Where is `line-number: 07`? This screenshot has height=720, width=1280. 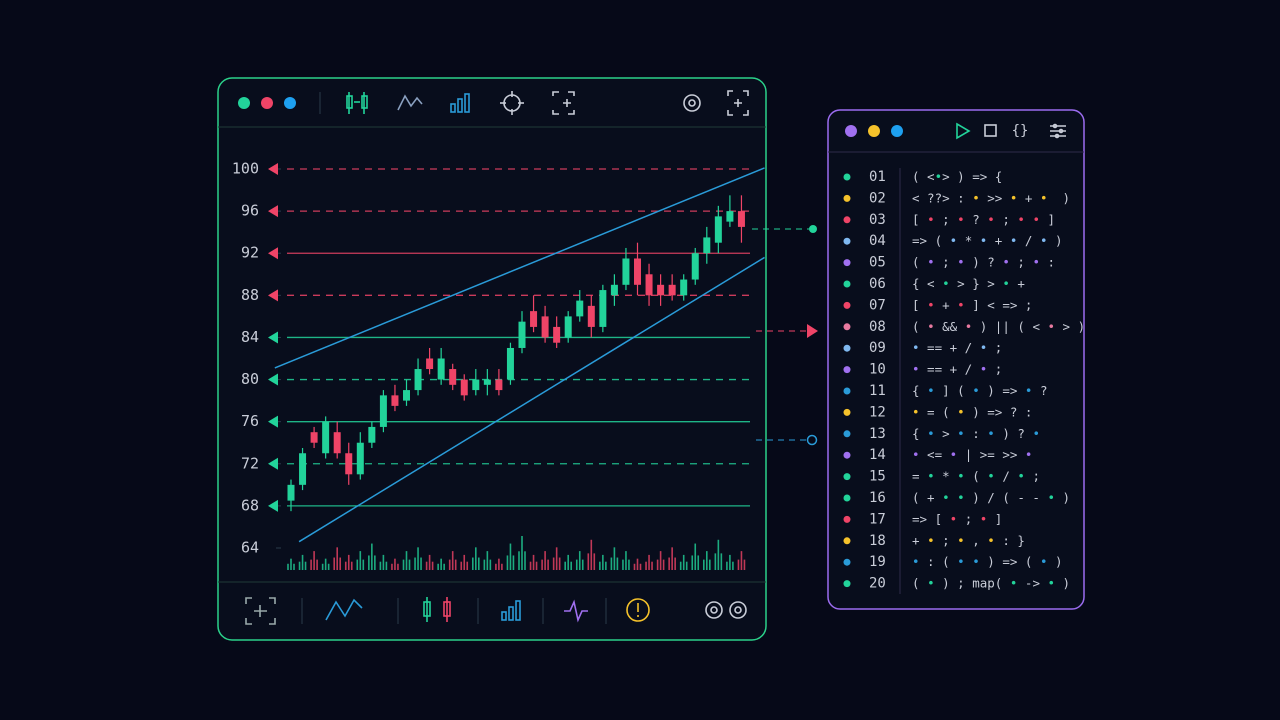 line-number: 07 is located at coordinates (877, 305).